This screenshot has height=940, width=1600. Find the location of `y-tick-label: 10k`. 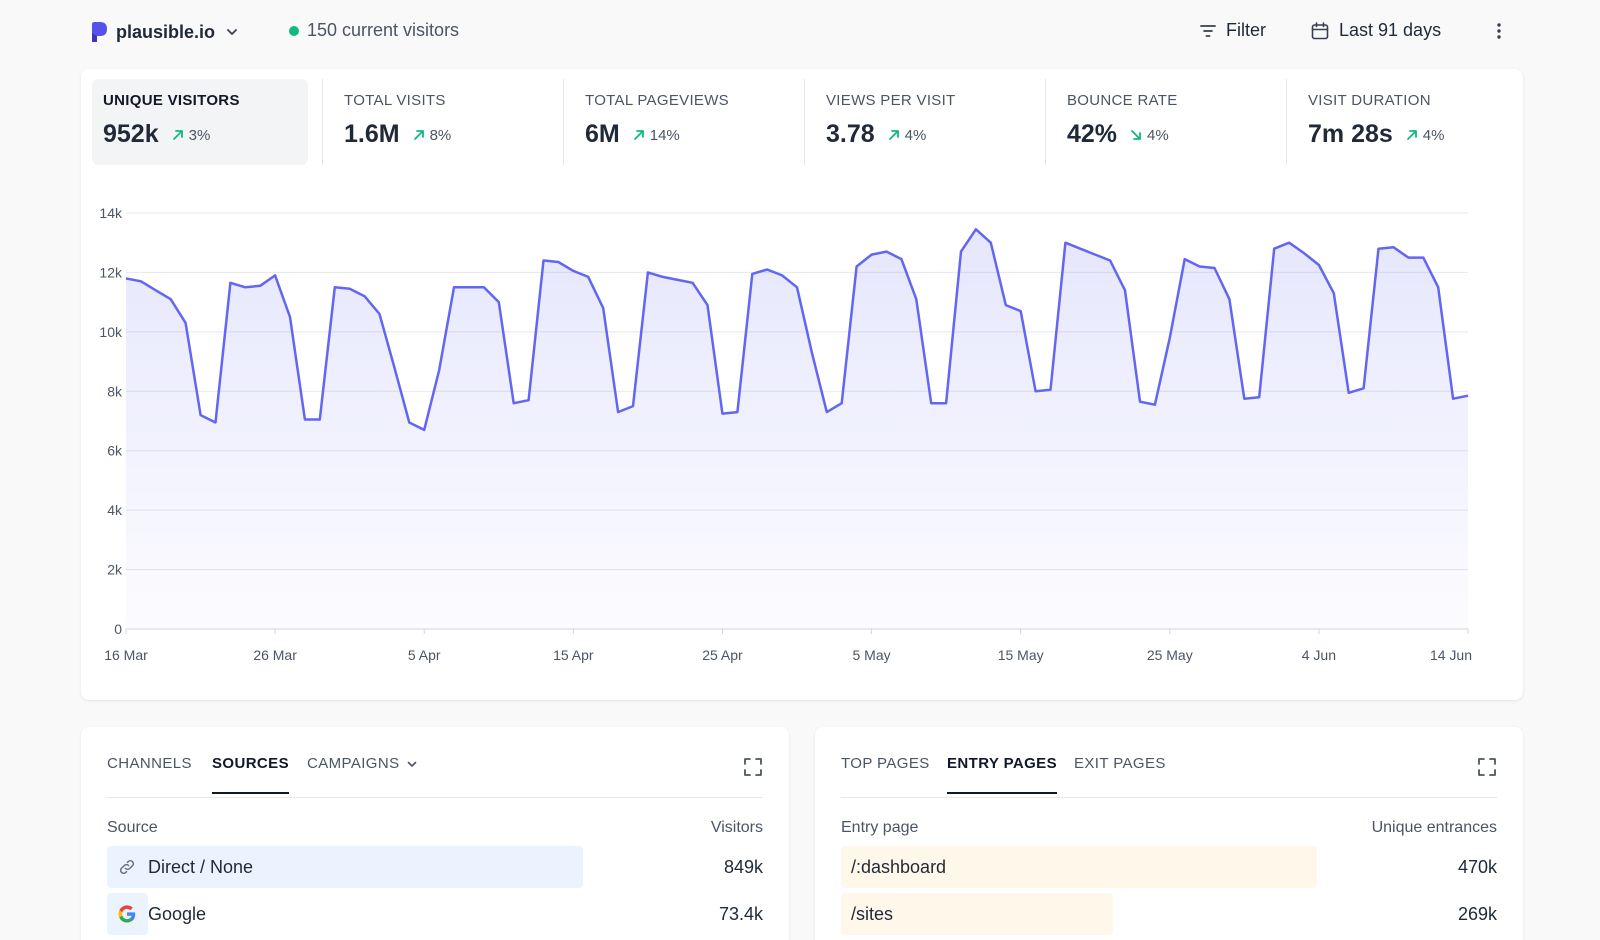

y-tick-label: 10k is located at coordinates (111, 332).